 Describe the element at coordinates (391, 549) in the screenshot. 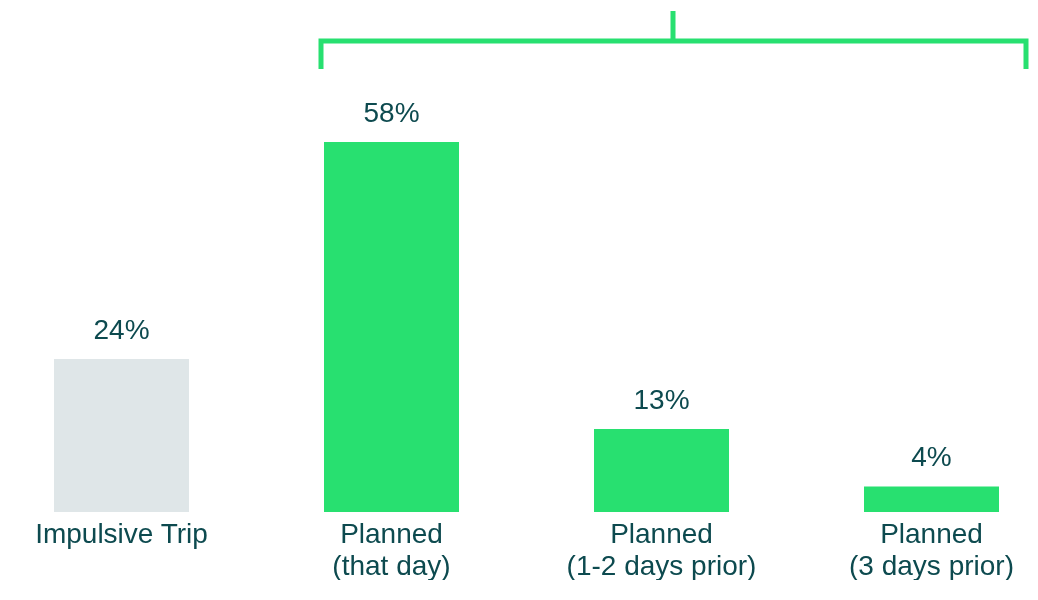

I see `x-tick-label: Planned (that day)` at that location.